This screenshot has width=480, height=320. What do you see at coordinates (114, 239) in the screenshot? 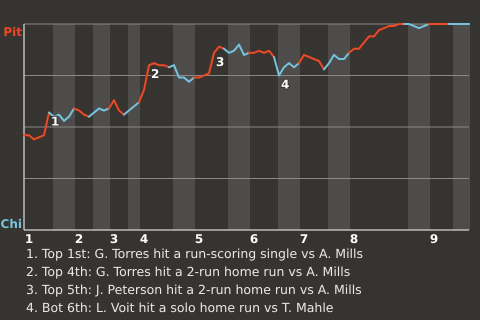
I see `x-tick-label: 3` at bounding box center [114, 239].